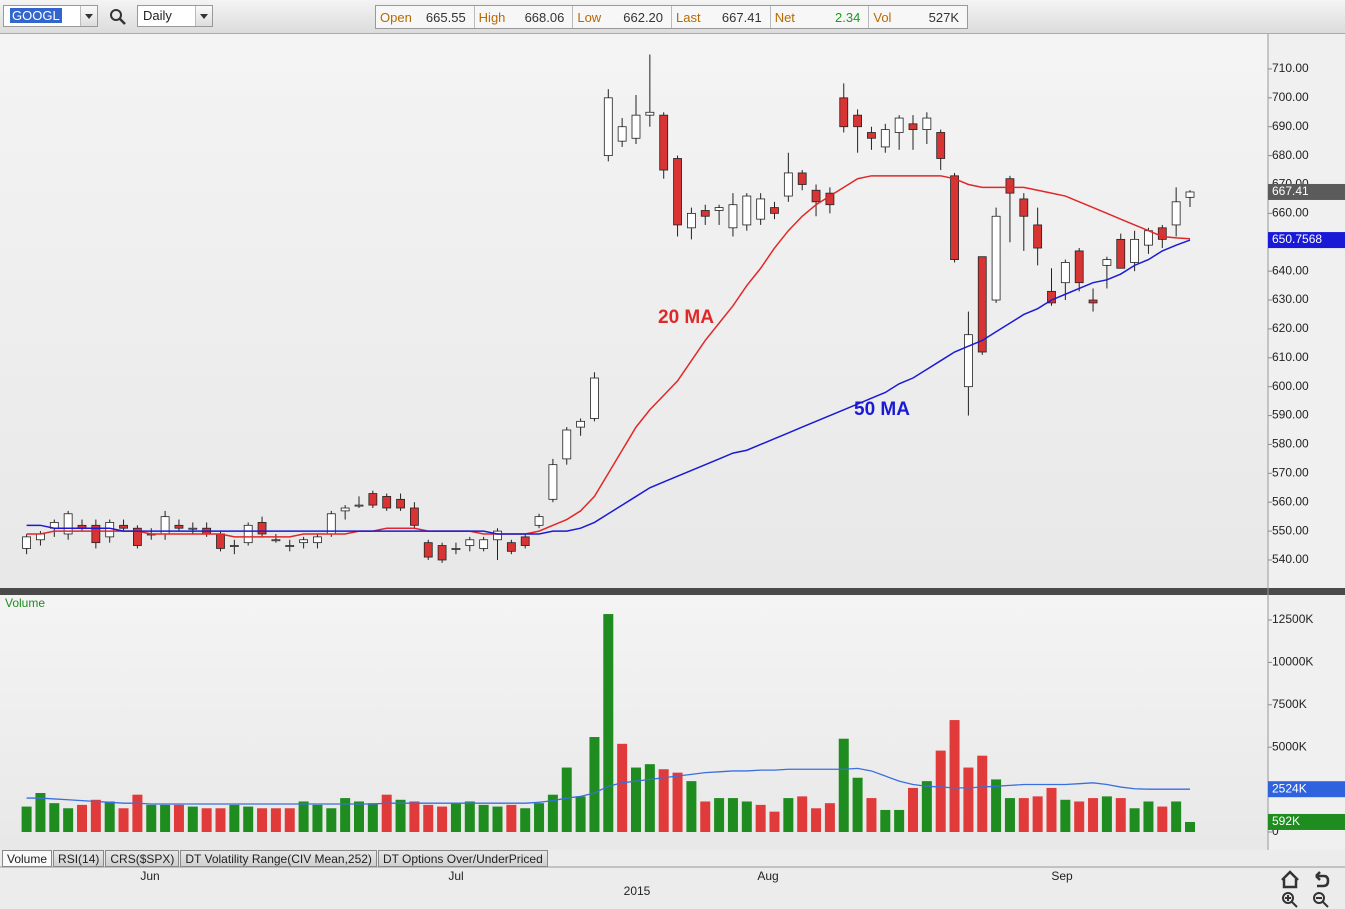 Image resolution: width=1345 pixels, height=909 pixels. Describe the element at coordinates (1290, 444) in the screenshot. I see `y-tick-label: 580.00` at that location.